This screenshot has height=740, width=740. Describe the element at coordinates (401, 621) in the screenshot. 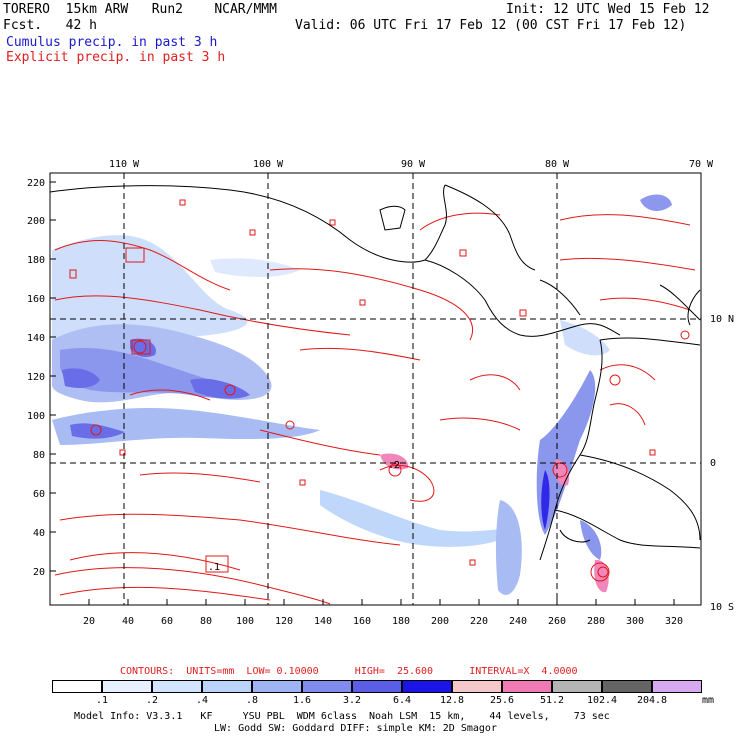

I see `x-label: 180` at that location.